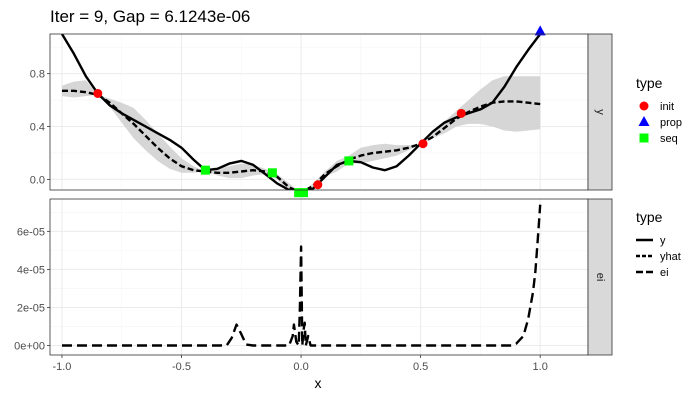  Describe the element at coordinates (667, 107) in the screenshot. I see `legend-label-init: init` at that location.